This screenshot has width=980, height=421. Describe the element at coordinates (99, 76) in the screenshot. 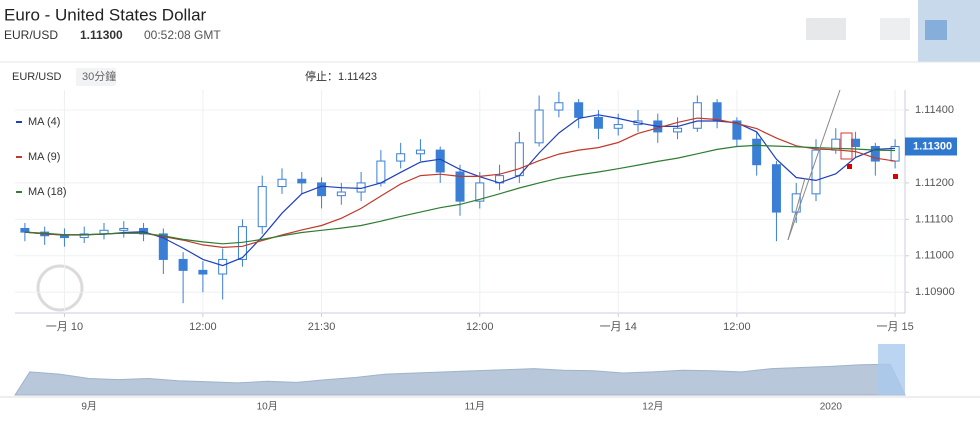

I see `interval: 30分鐘` at that location.